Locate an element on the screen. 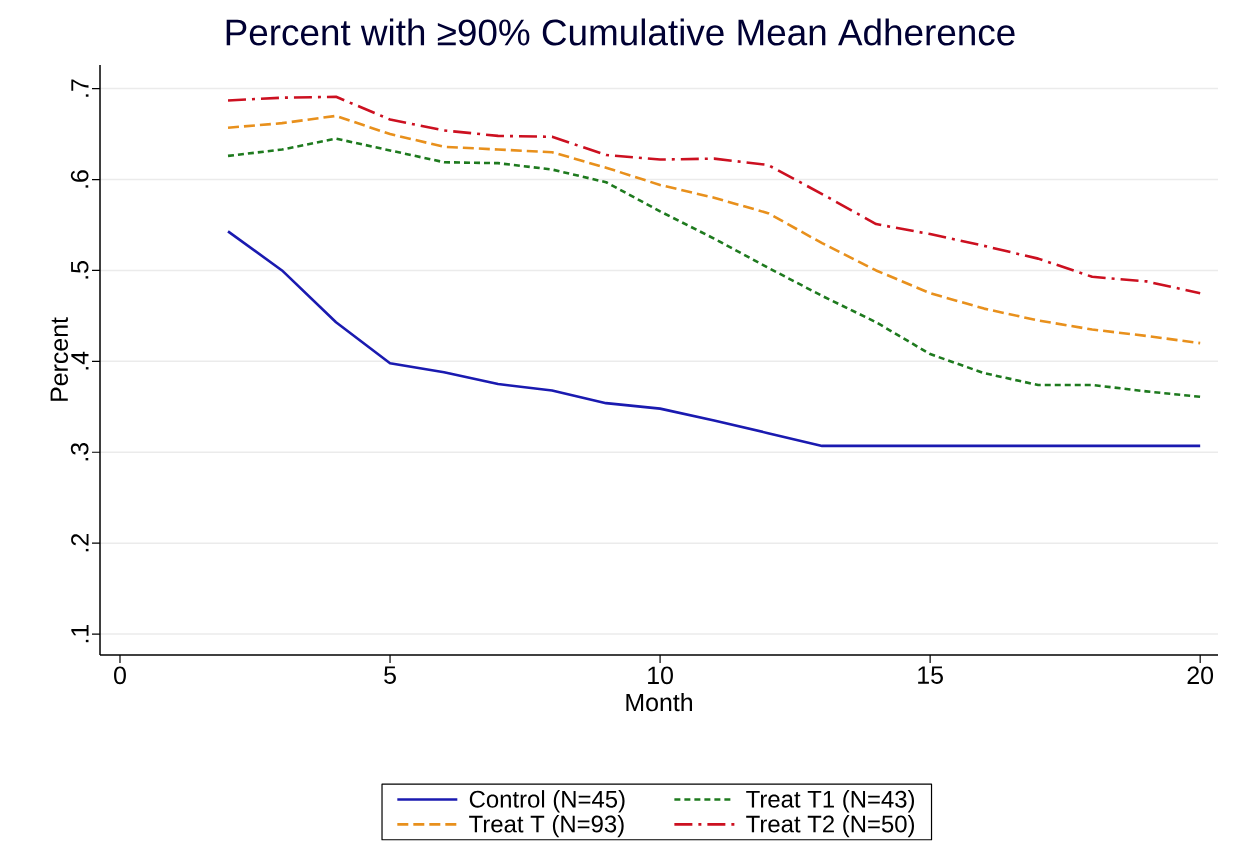  y-axis-title: Percent is located at coordinates (59, 359).